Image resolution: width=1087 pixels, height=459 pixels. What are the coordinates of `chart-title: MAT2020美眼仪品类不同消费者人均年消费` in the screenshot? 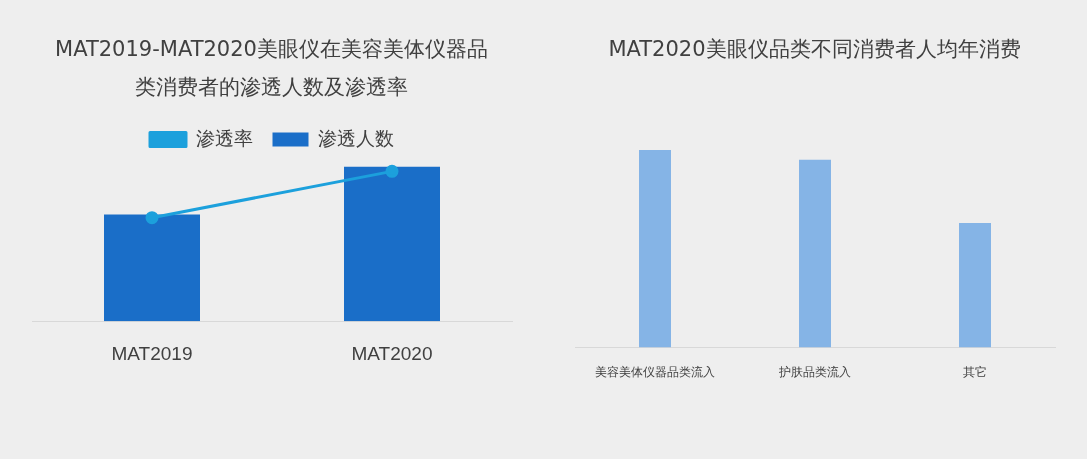 It's located at (814, 49).